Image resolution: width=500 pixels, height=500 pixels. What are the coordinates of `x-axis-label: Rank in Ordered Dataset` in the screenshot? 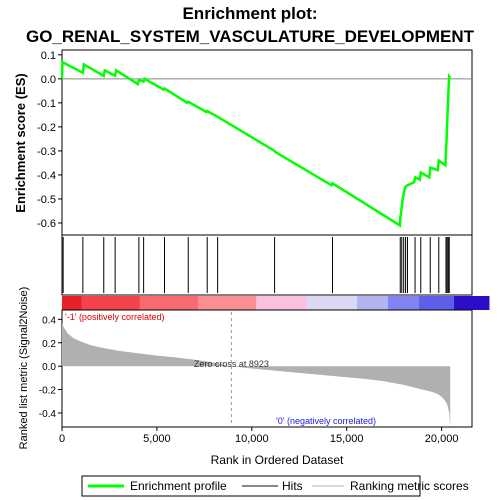 It's located at (277, 460).